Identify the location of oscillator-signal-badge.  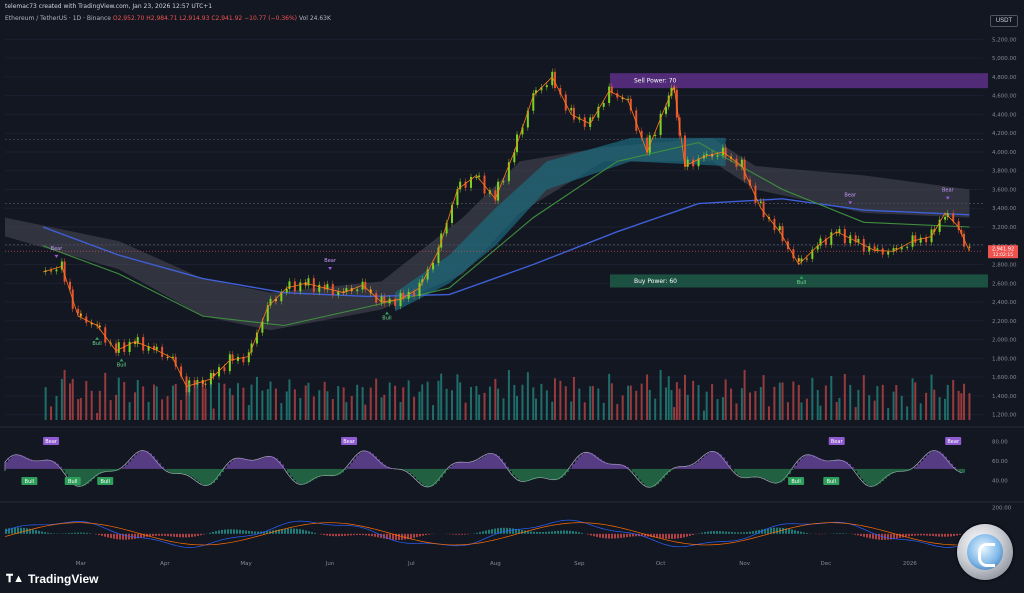
(796, 481).